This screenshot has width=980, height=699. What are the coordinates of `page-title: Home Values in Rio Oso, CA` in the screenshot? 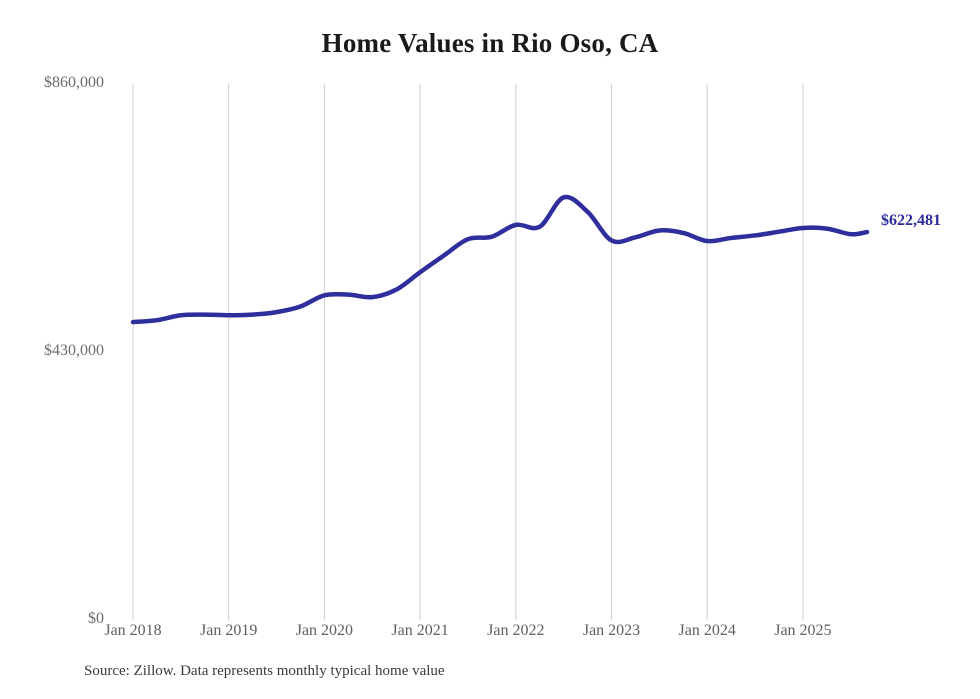 It's located at (490, 43).